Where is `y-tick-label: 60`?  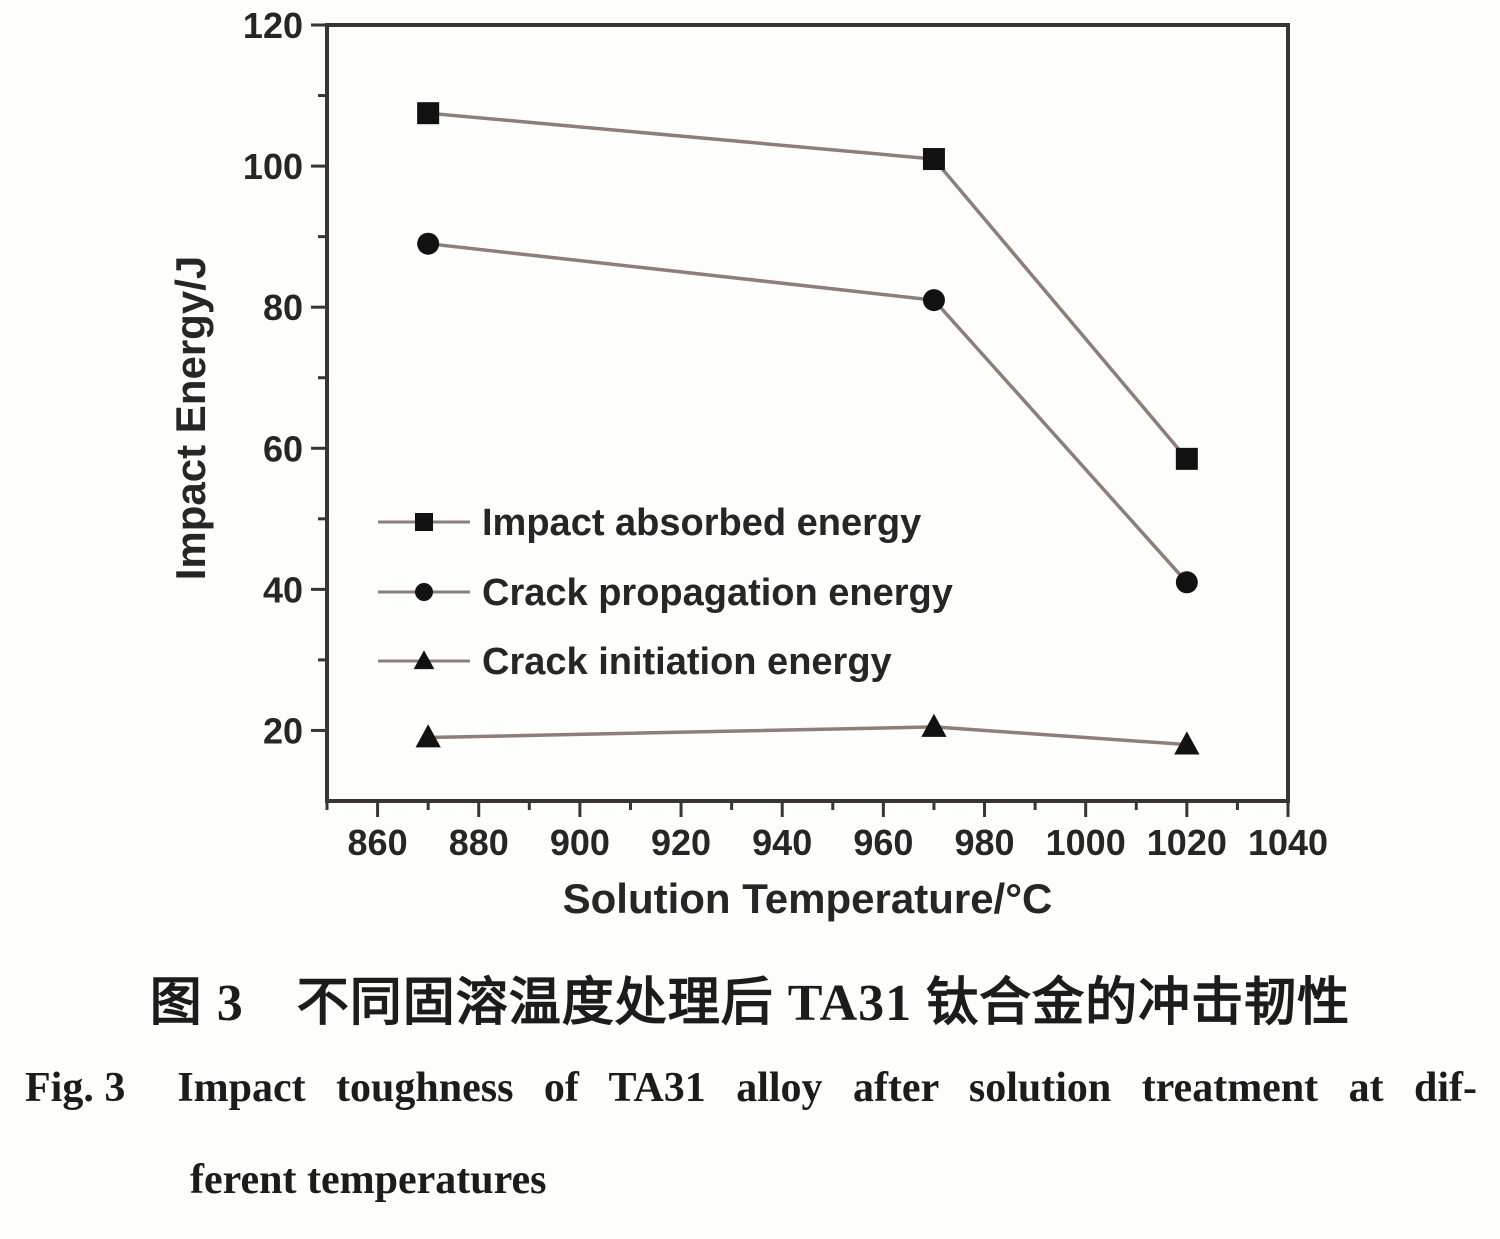
y-tick-label: 60 is located at coordinates (283, 448).